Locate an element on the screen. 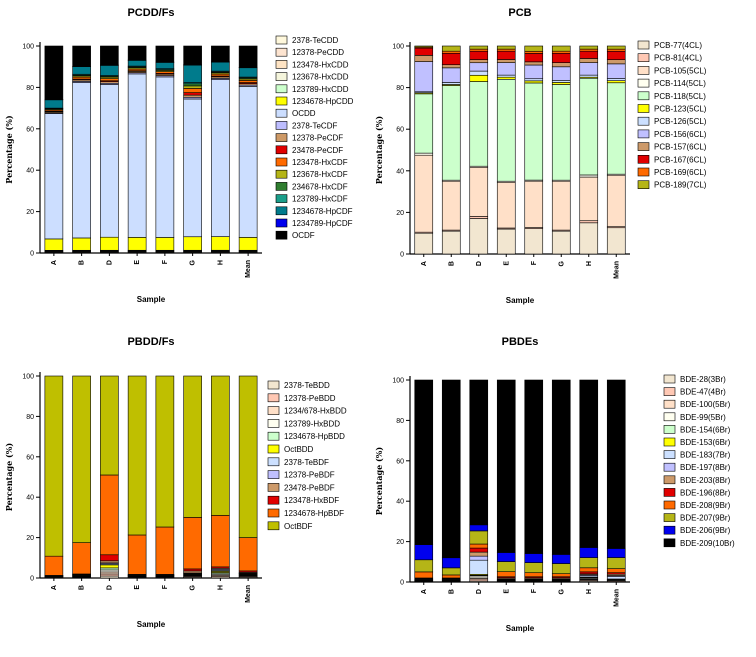 This screenshot has width=756, height=657. bar-segment-g-ocdd is located at coordinates (192, 168).